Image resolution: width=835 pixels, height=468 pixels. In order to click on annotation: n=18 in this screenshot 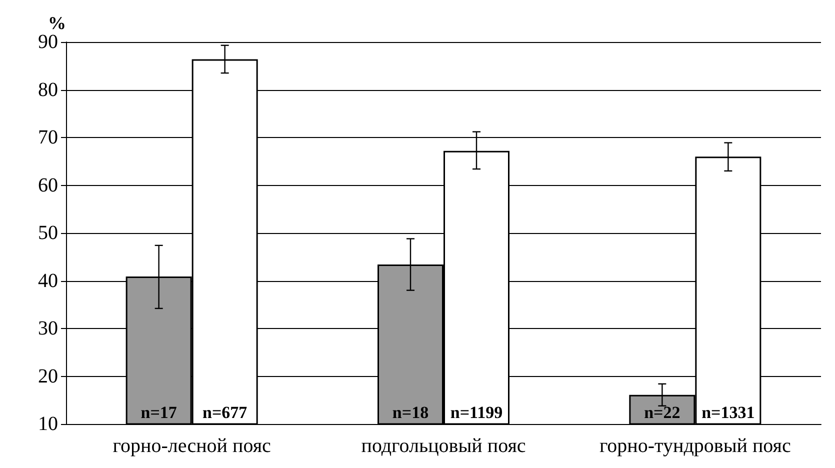, I will do `click(410, 412)`.